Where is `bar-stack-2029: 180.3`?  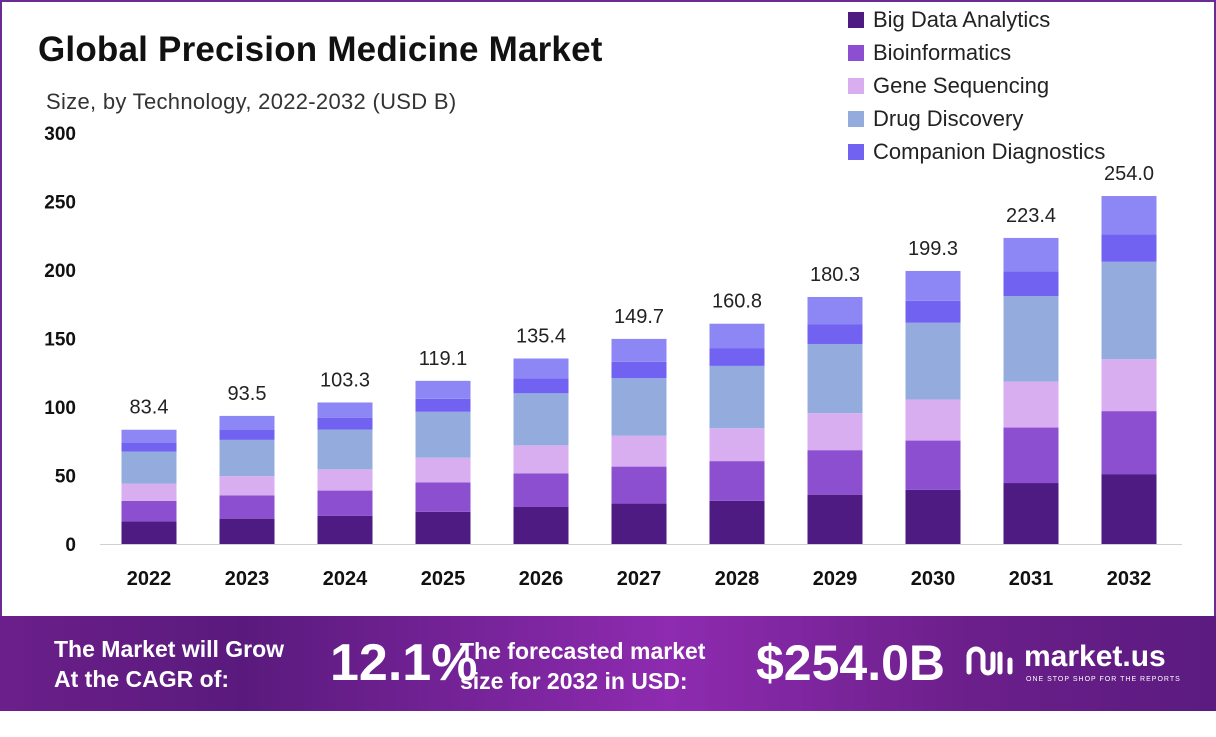
bar-stack-2029: 180.3 is located at coordinates (835, 404).